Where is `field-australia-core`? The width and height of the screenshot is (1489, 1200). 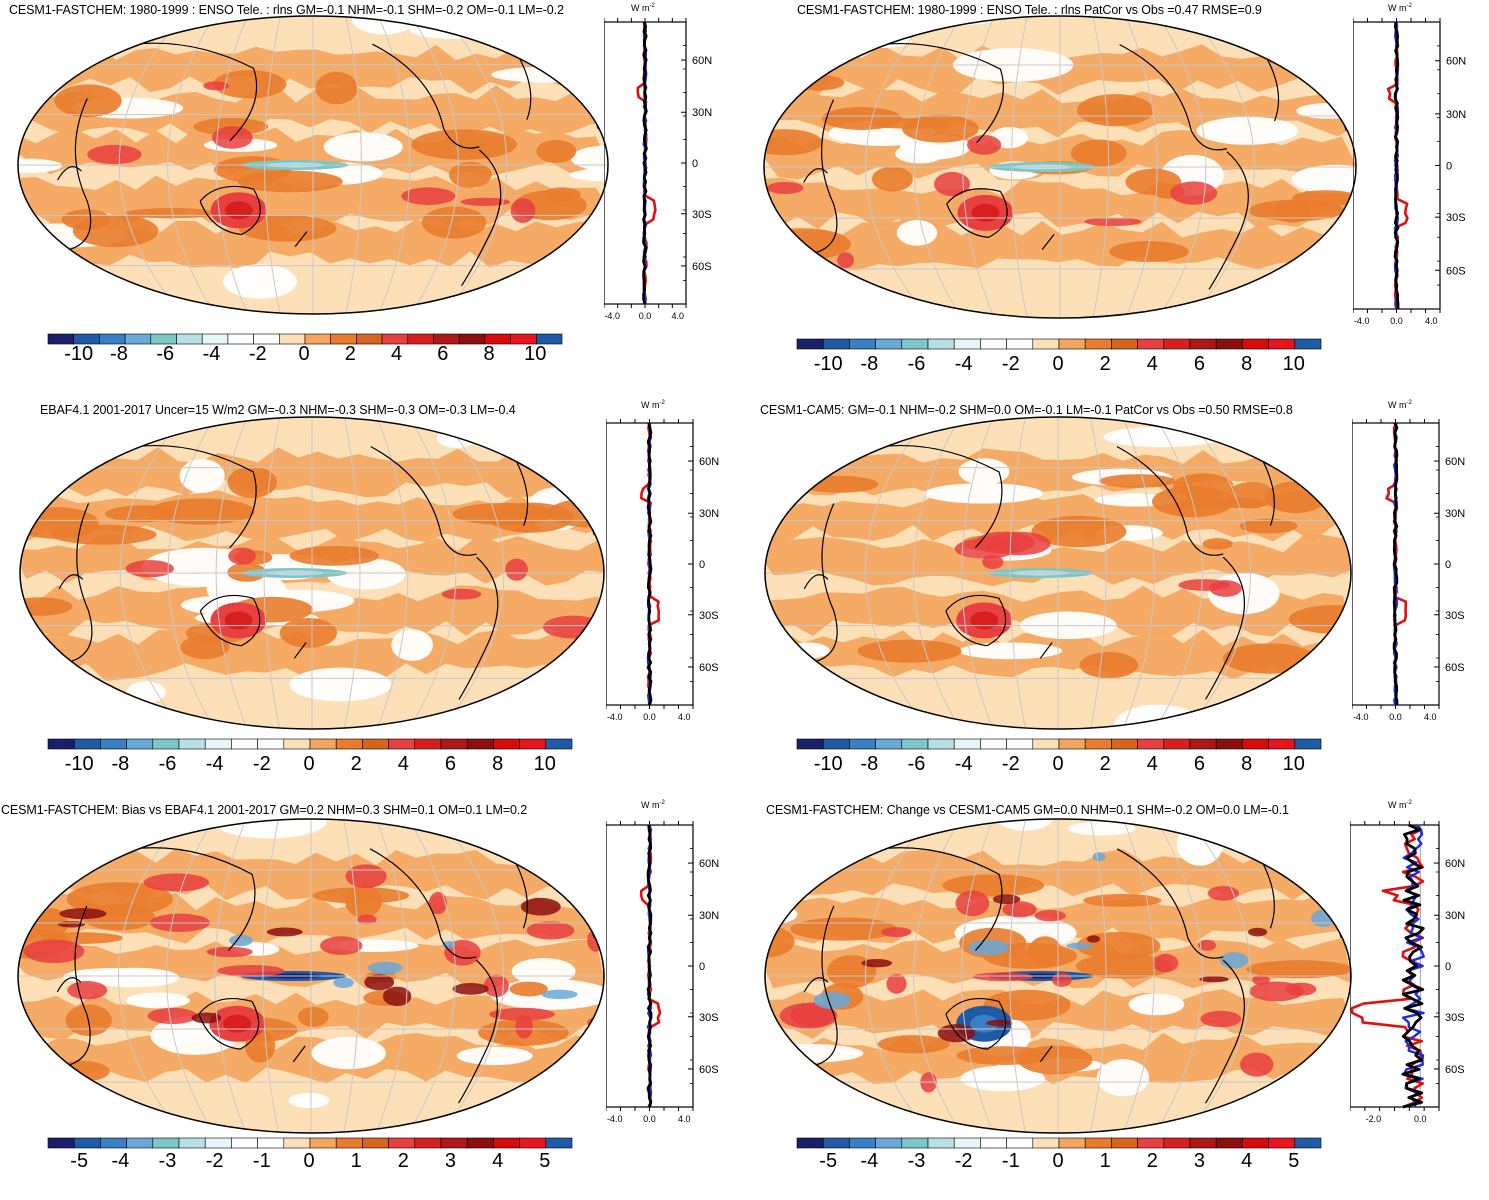 field-australia-core is located at coordinates (238, 210).